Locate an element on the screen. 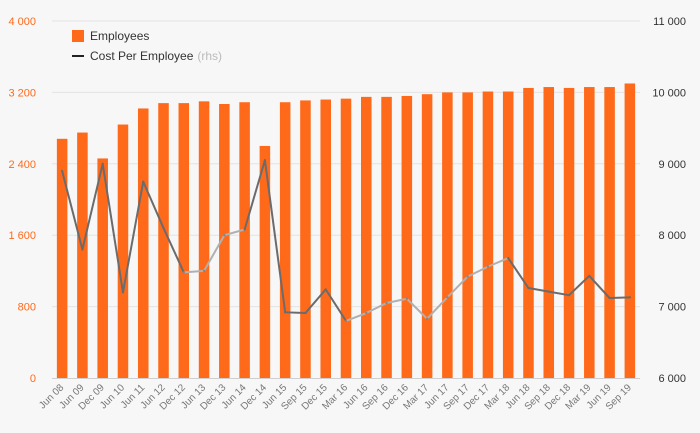  legend-label-employees: Employees is located at coordinates (119, 36).